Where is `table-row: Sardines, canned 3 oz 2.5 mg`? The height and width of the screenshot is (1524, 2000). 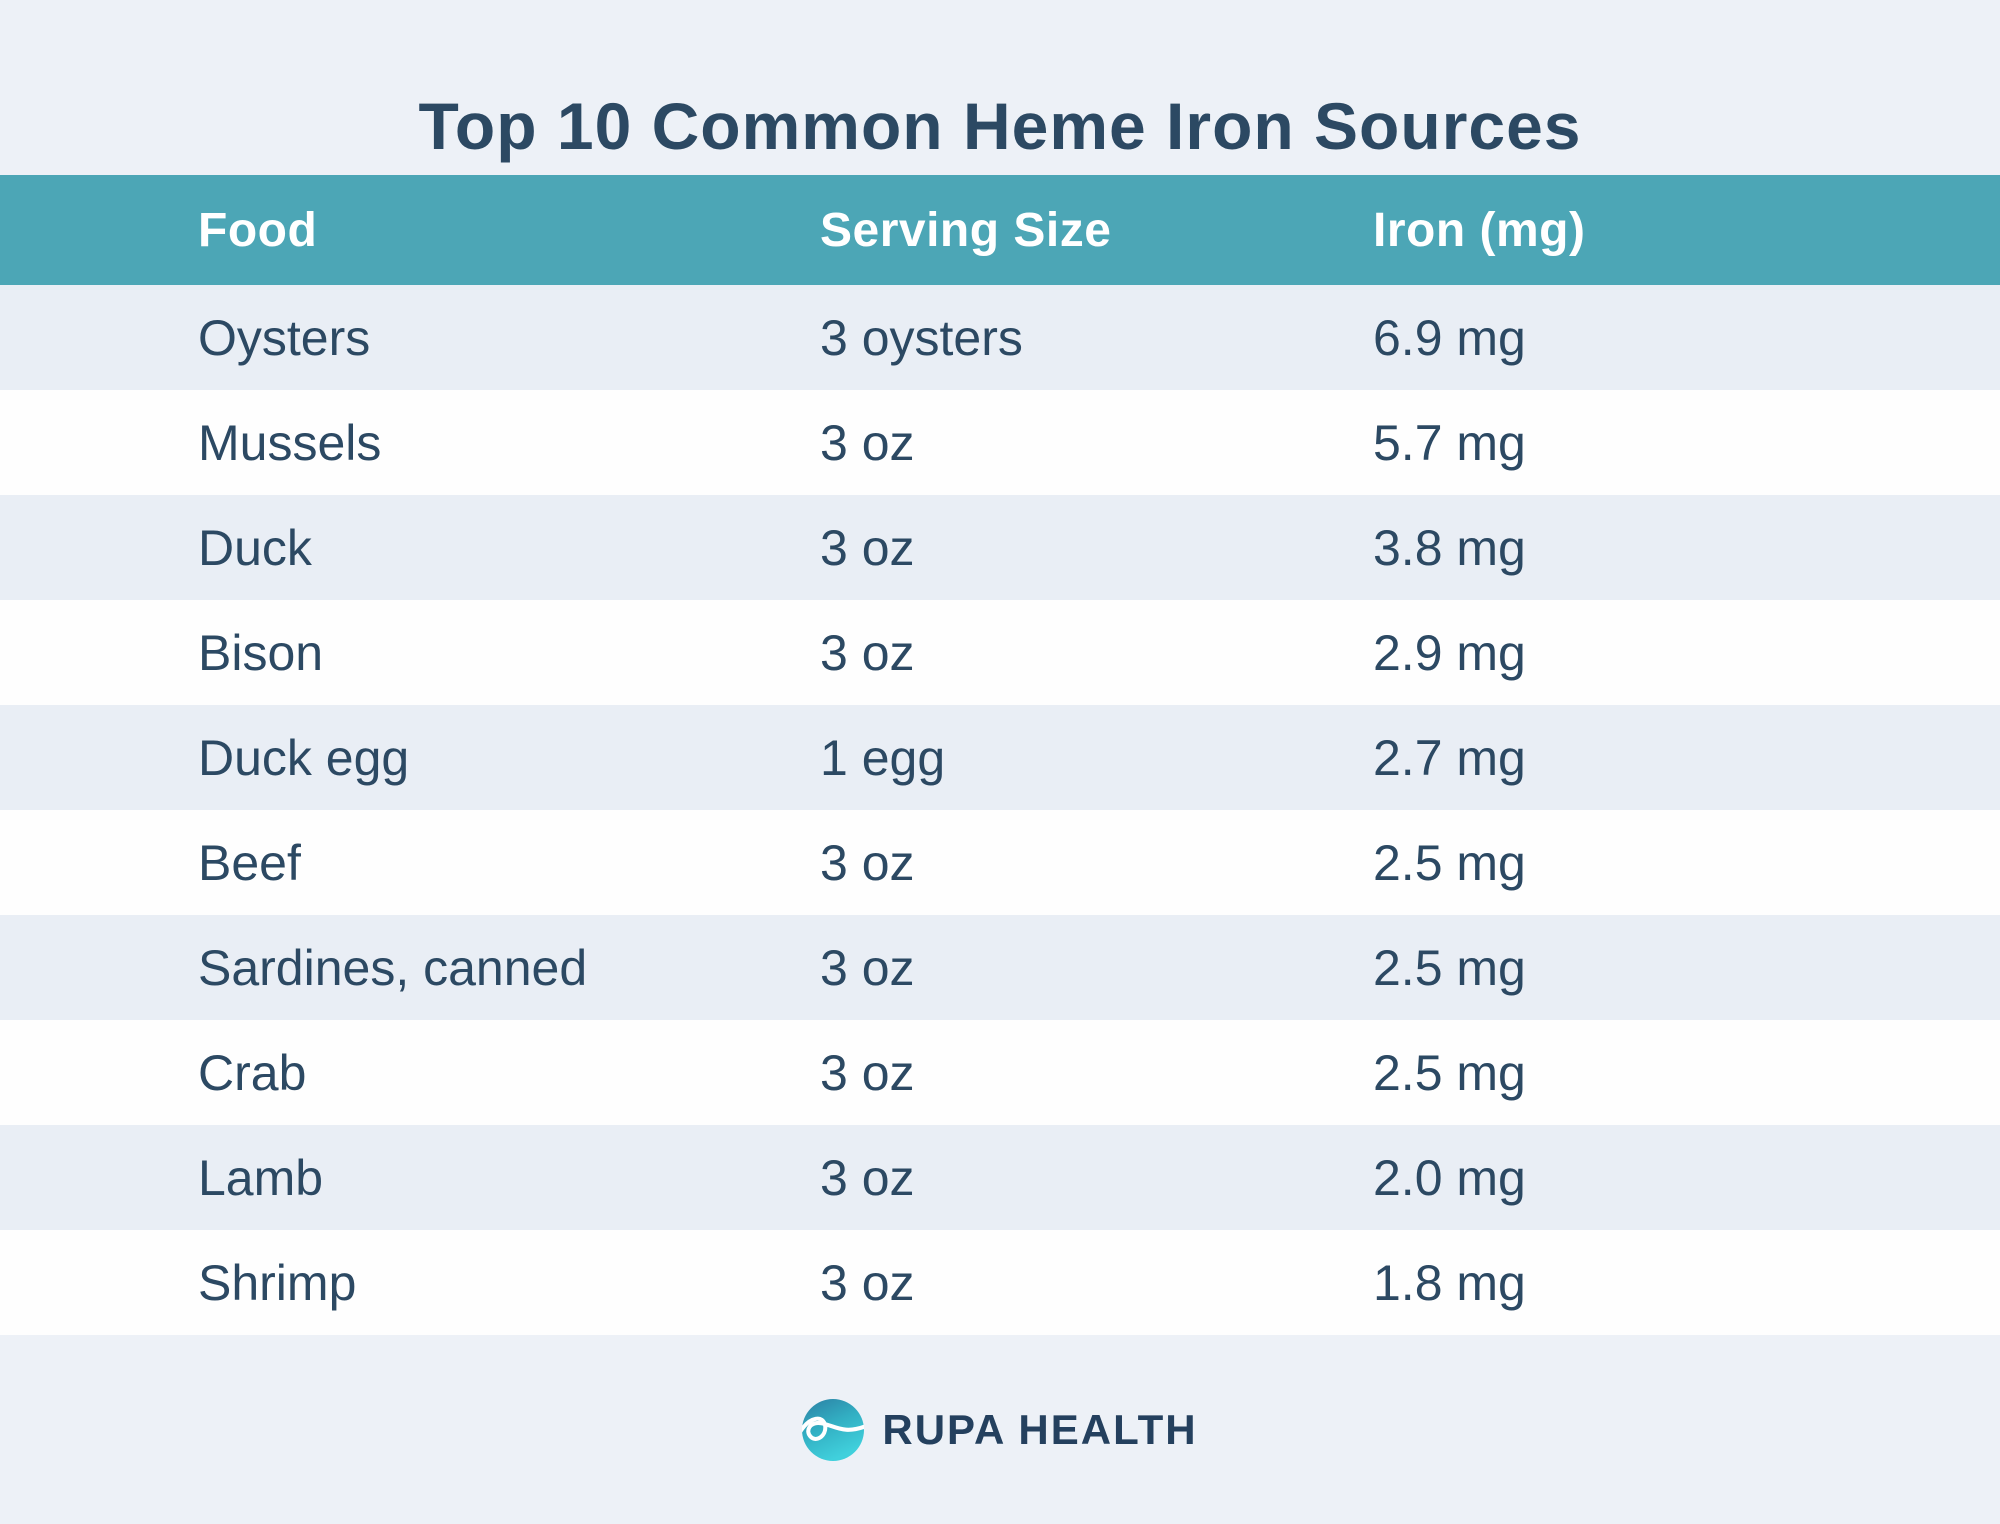 table-row: Sardines, canned 3 oz 2.5 mg is located at coordinates (1000, 967).